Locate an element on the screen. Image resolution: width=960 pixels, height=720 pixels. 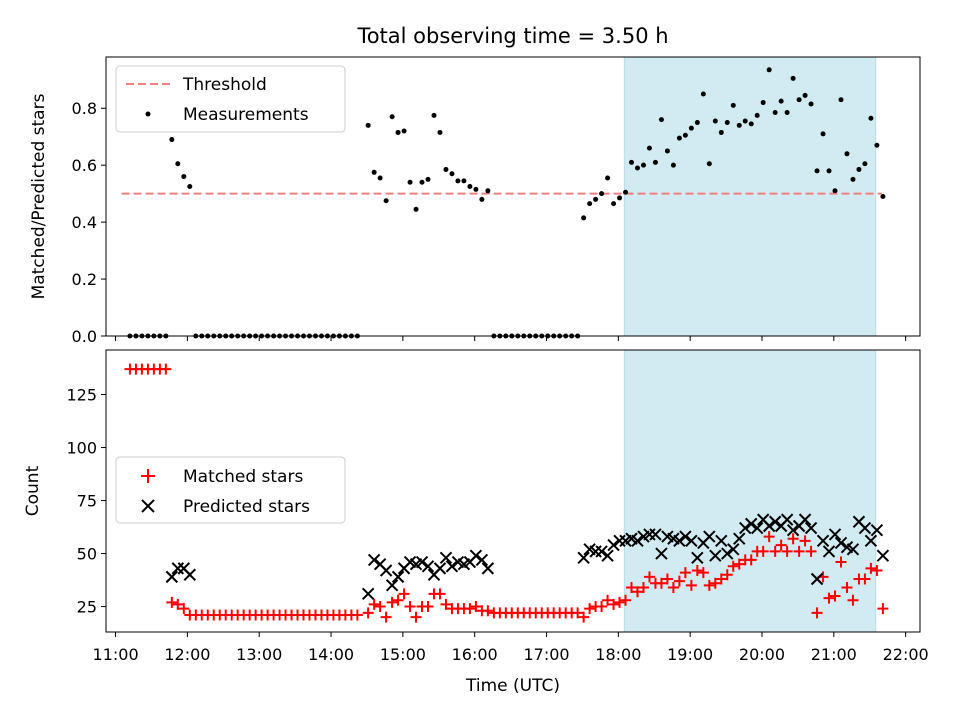
x-tick-label: 22:00 is located at coordinates (906, 654).